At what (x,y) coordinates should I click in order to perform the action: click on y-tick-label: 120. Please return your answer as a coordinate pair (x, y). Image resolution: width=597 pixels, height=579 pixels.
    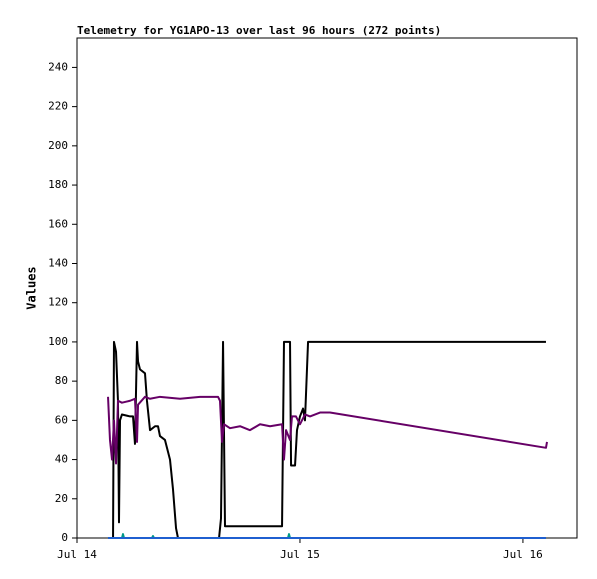
    Looking at the image, I should click on (58, 302).